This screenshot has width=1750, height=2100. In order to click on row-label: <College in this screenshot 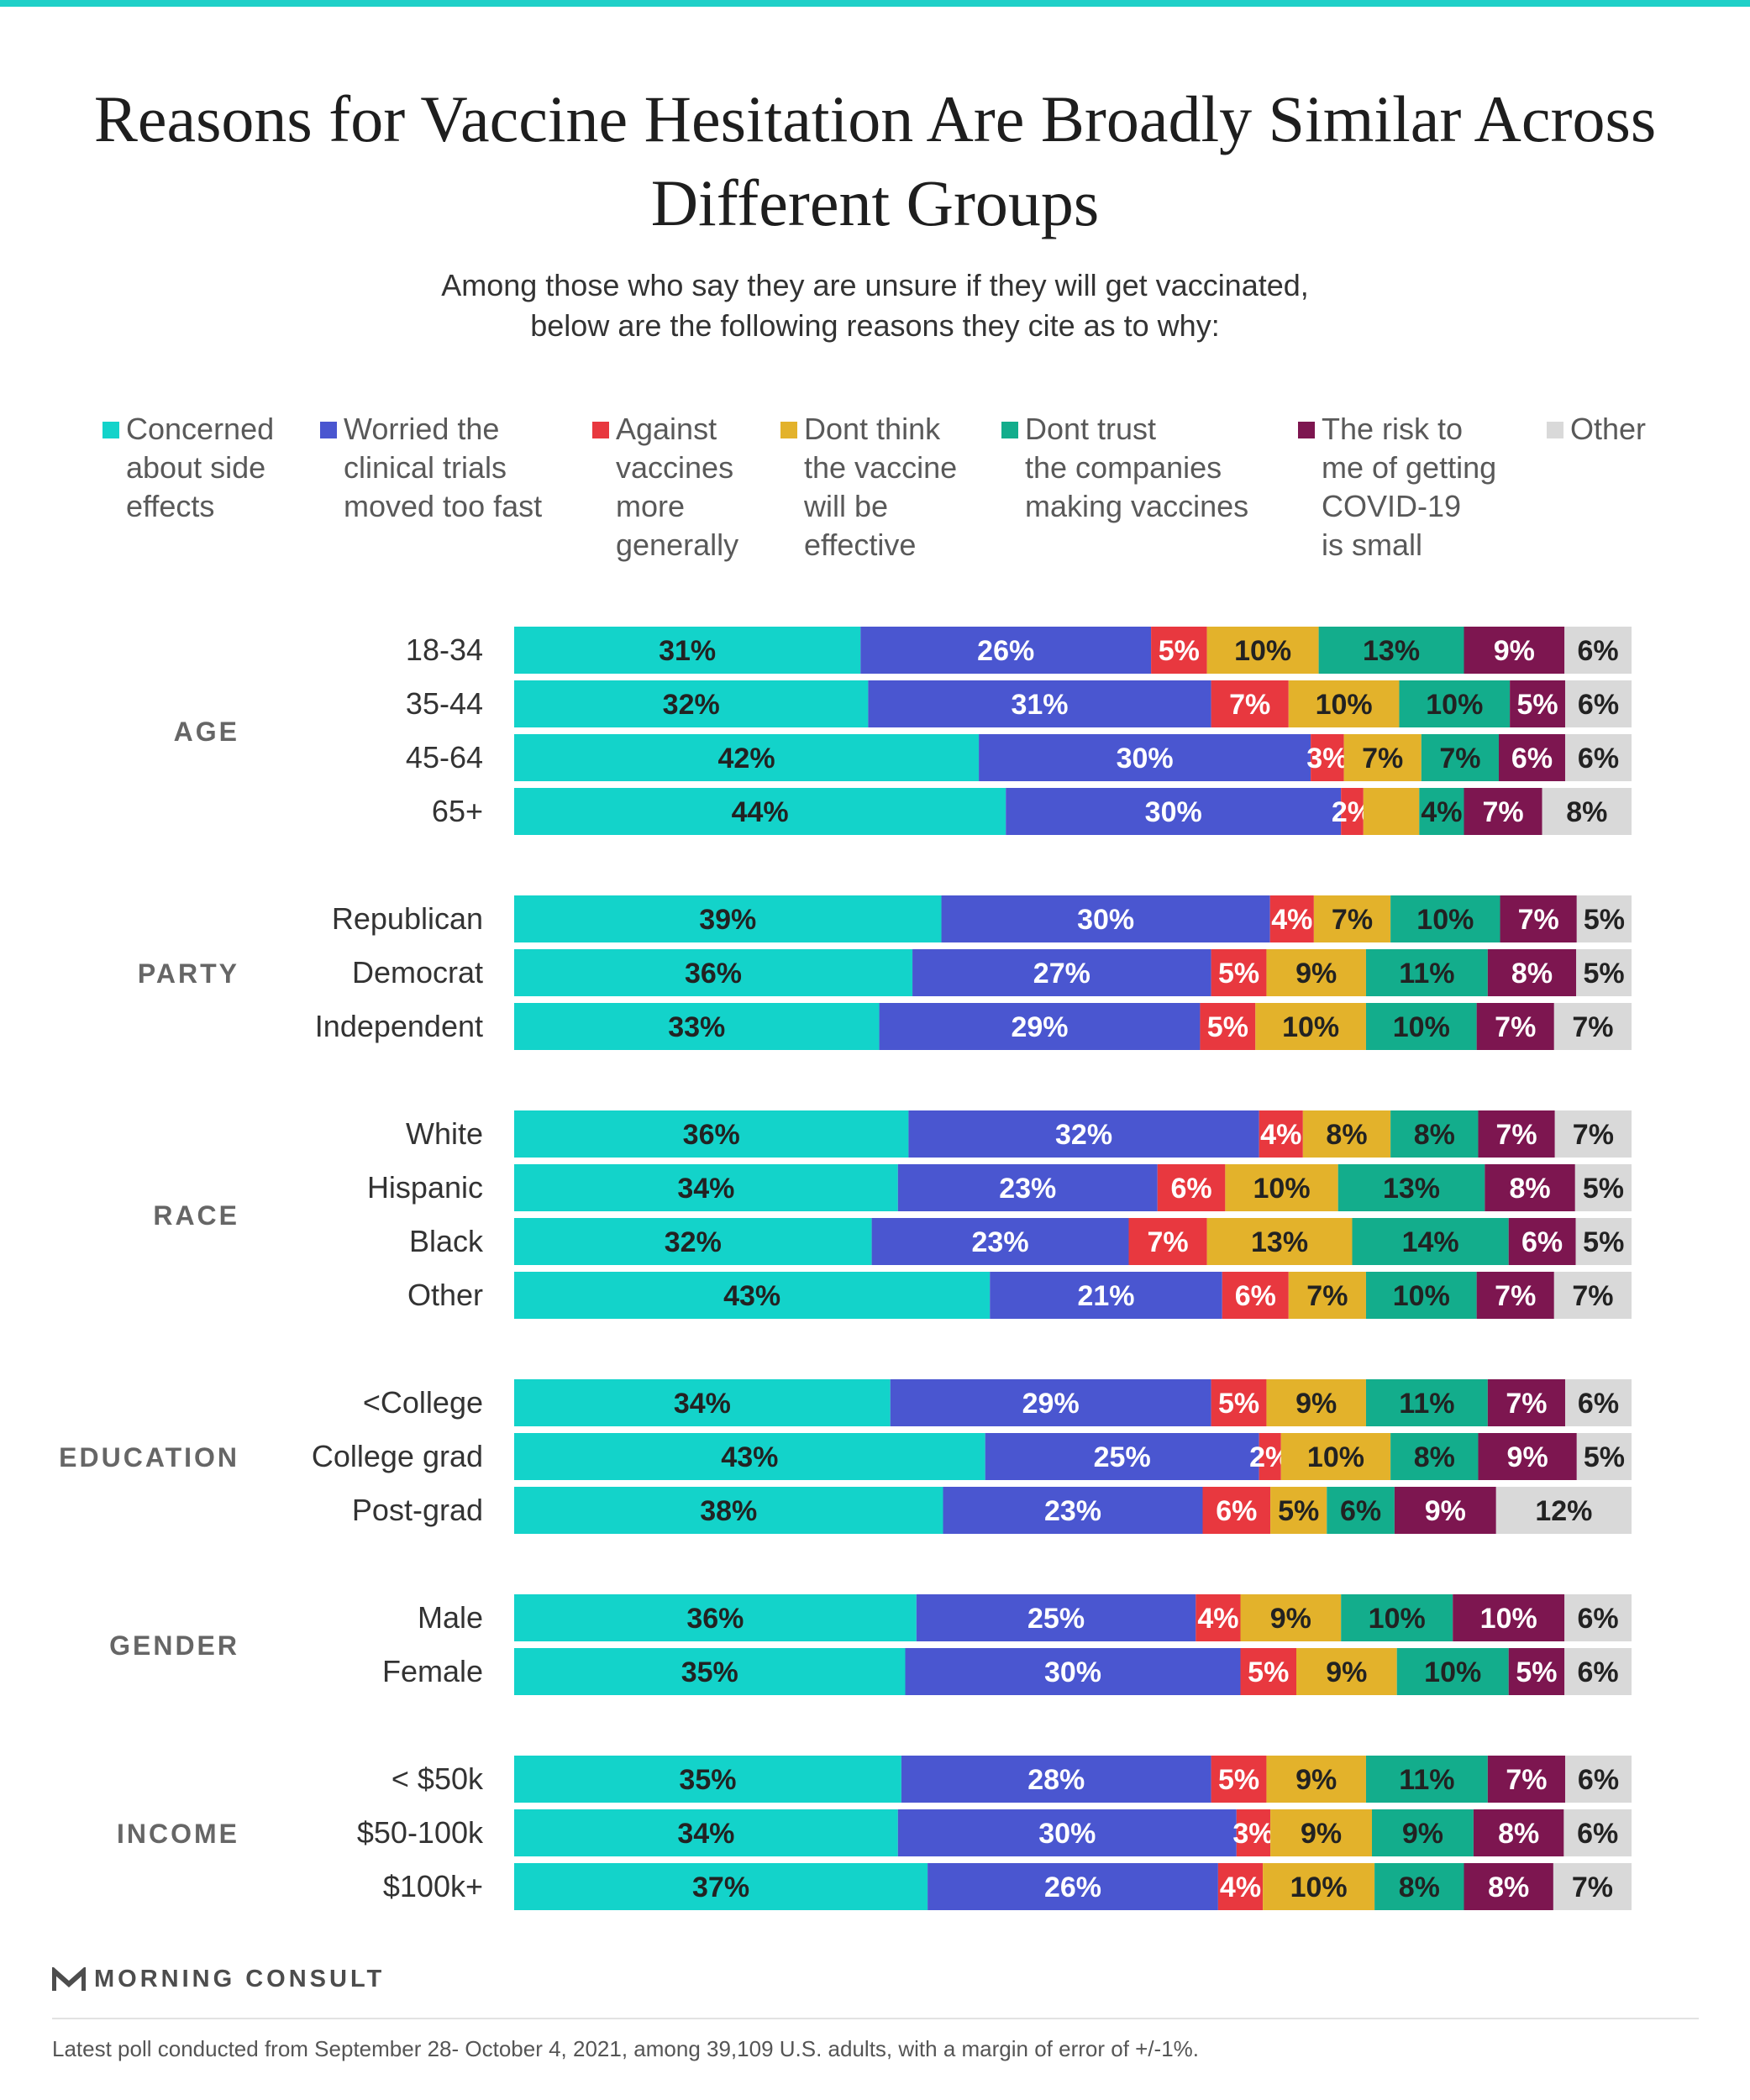, I will do `click(423, 1402)`.